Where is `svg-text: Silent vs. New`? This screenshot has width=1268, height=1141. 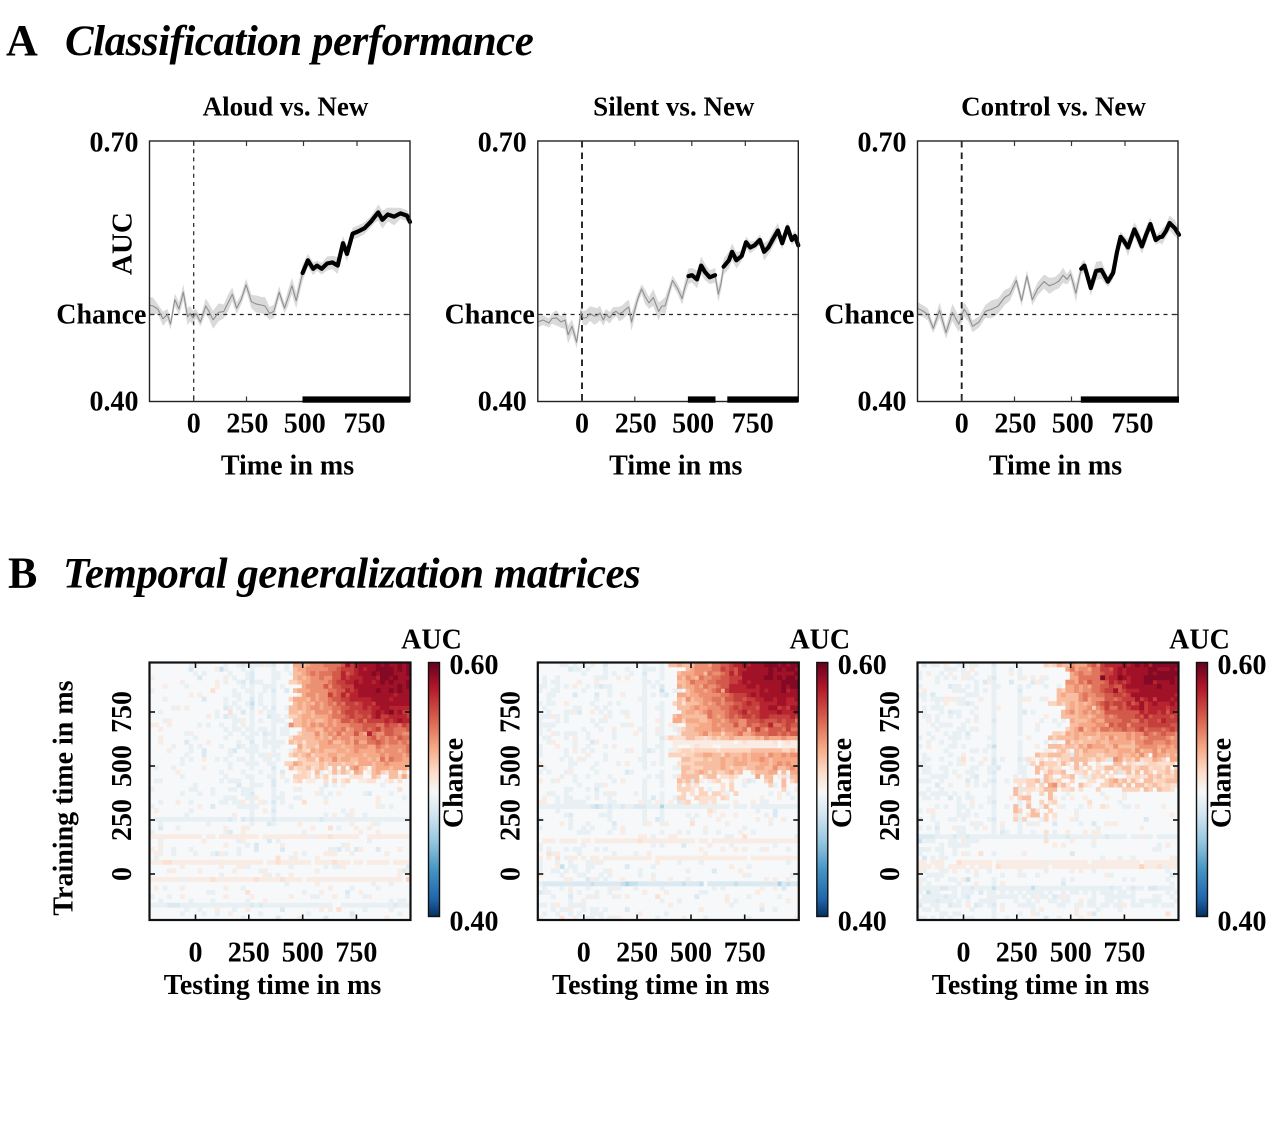
svg-text: Silent vs. New is located at coordinates (674, 106).